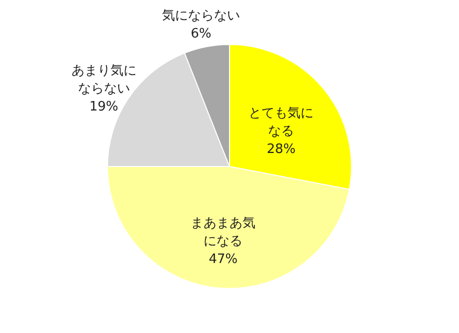 This screenshot has width=459, height=333. Describe the element at coordinates (223, 259) in the screenshot. I see `data-label: 47%` at that location.